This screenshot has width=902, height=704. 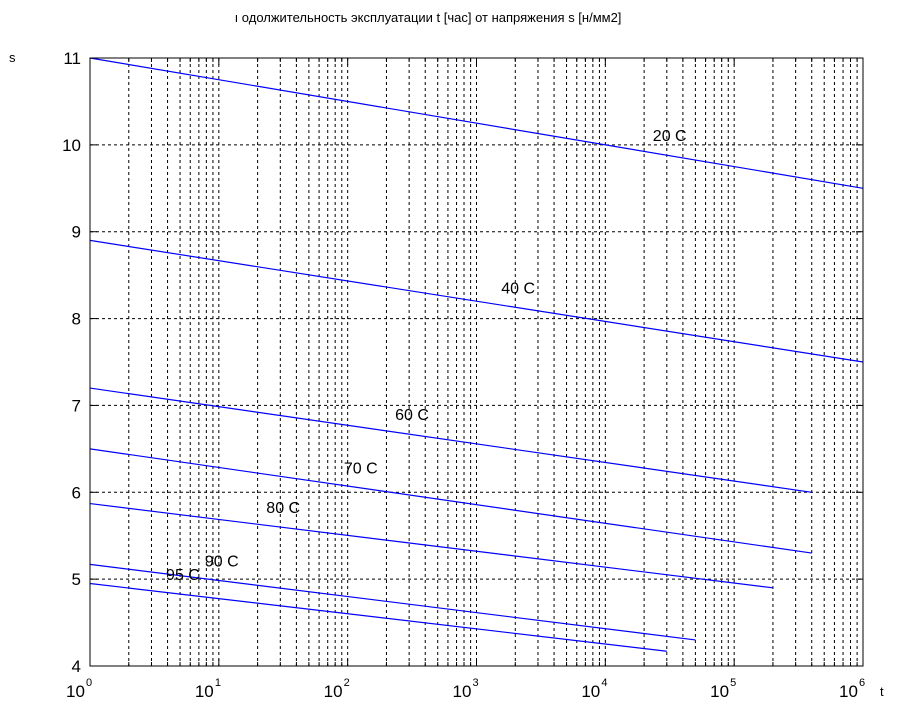 I want to click on x-tick-exponent: 2, so click(x=347, y=683).